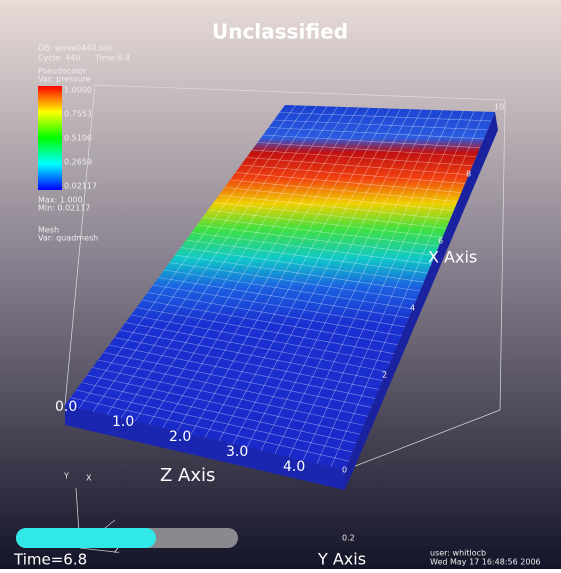 This screenshot has height=573, width=561. What do you see at coordinates (89, 478) in the screenshot?
I see `triad-x: X` at bounding box center [89, 478].